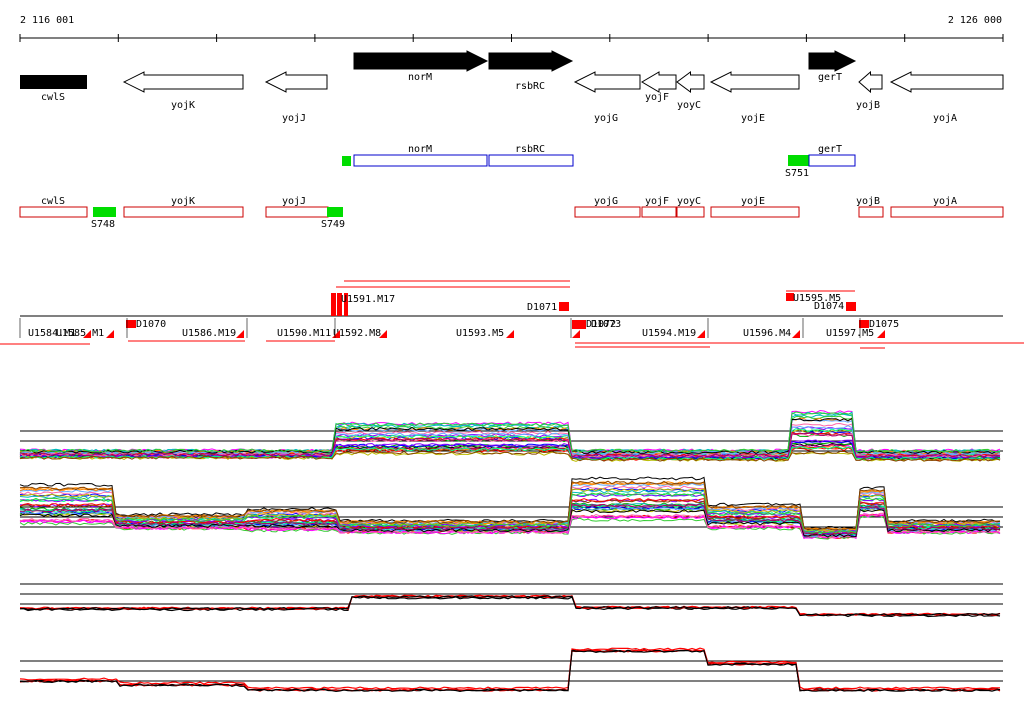 The height and width of the screenshot is (714, 1024). I want to click on segment-marker-U1595, so click(790, 297).